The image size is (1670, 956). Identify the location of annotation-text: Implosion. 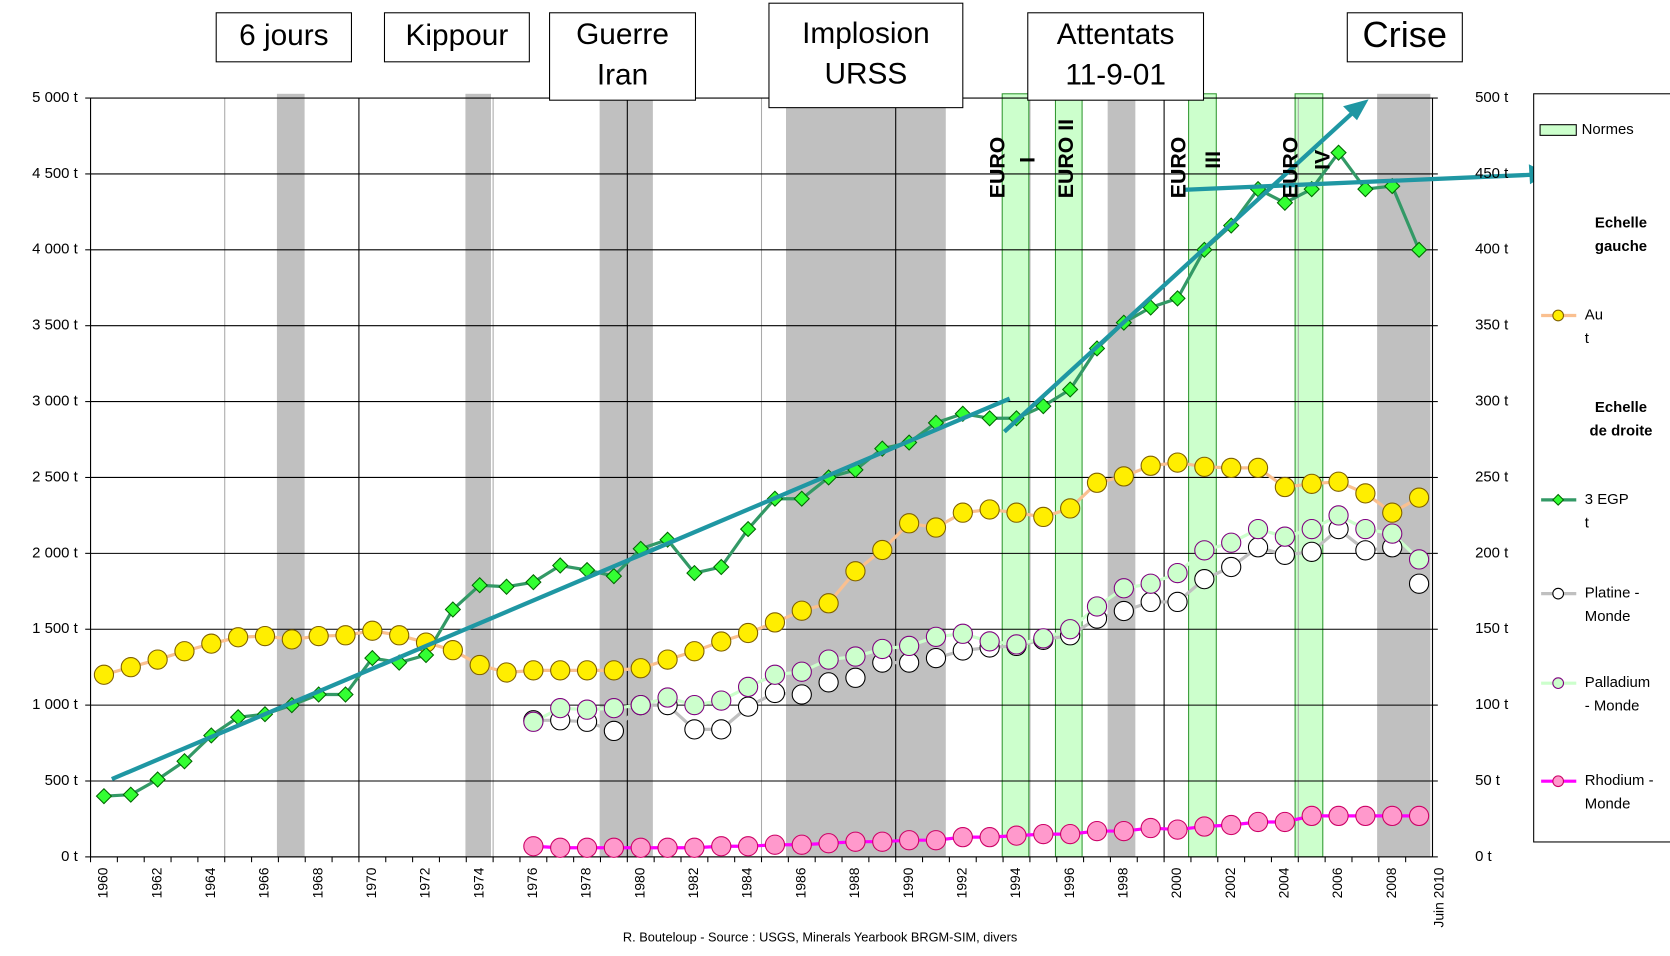
(866, 33).